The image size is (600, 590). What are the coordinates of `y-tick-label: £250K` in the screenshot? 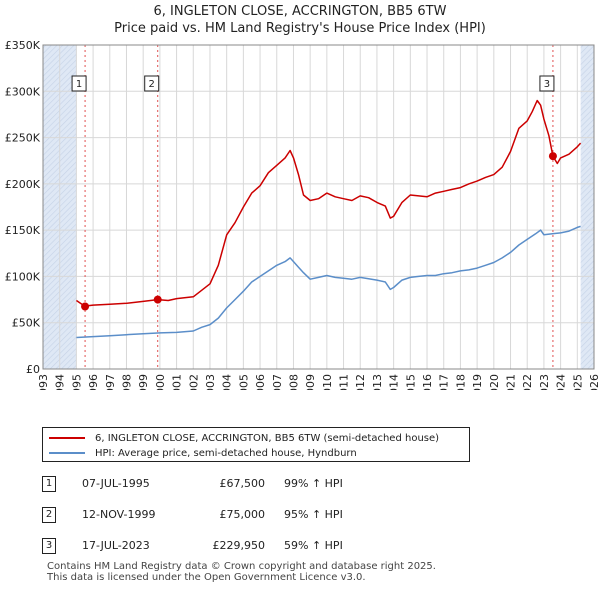 It's located at (23, 138).